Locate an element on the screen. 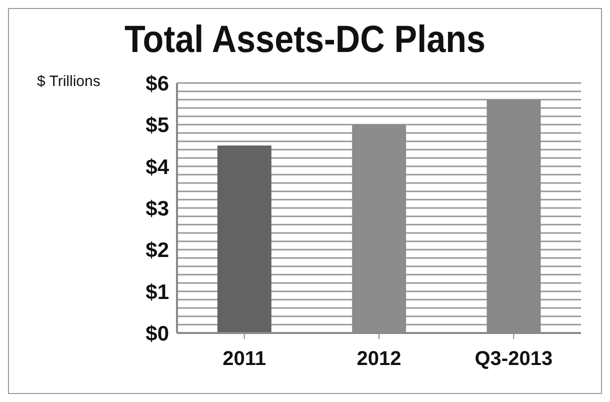  y-tick-label: $1 is located at coordinates (158, 292).